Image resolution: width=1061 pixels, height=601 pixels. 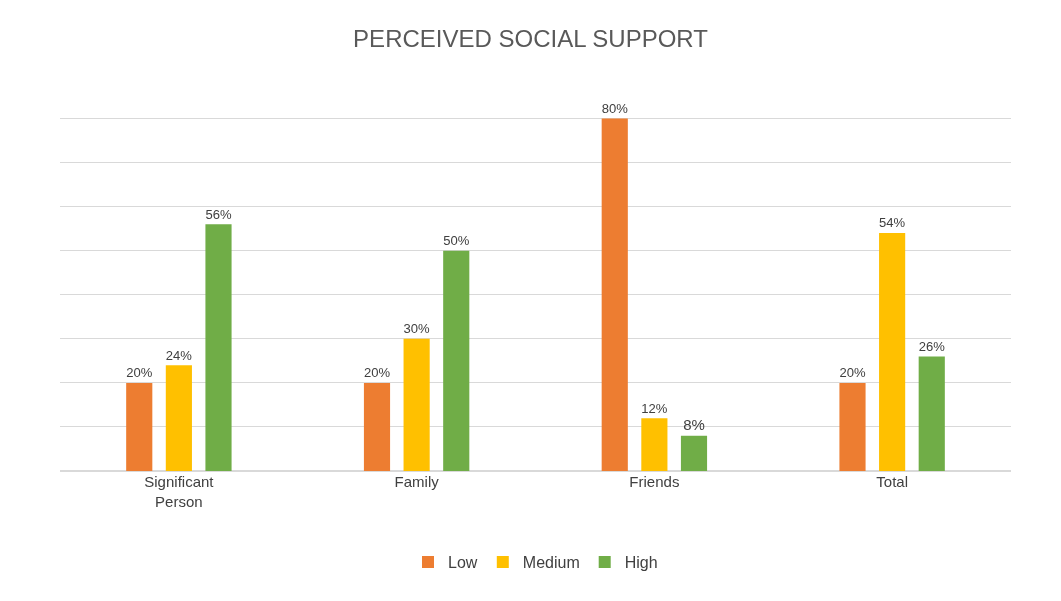 I want to click on x-tick-label: Family, so click(x=417, y=481).